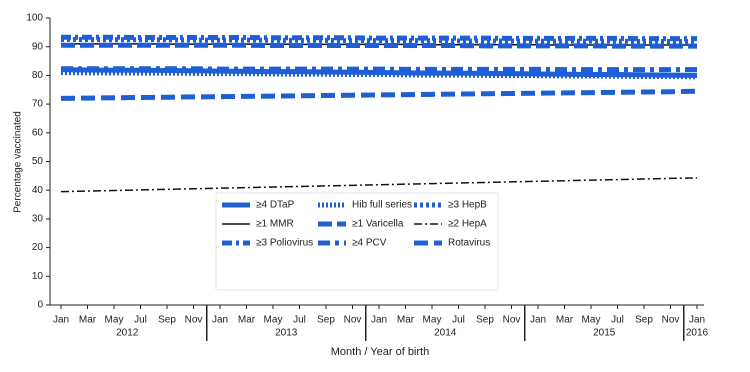 Image resolution: width=750 pixels, height=372 pixels. What do you see at coordinates (38, 276) in the screenshot?
I see `y-tick-label: 10` at bounding box center [38, 276].